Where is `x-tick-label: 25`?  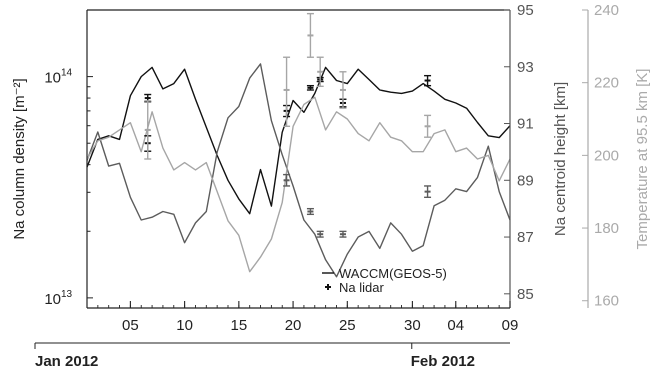 x-tick-label: 25 is located at coordinates (347, 325).